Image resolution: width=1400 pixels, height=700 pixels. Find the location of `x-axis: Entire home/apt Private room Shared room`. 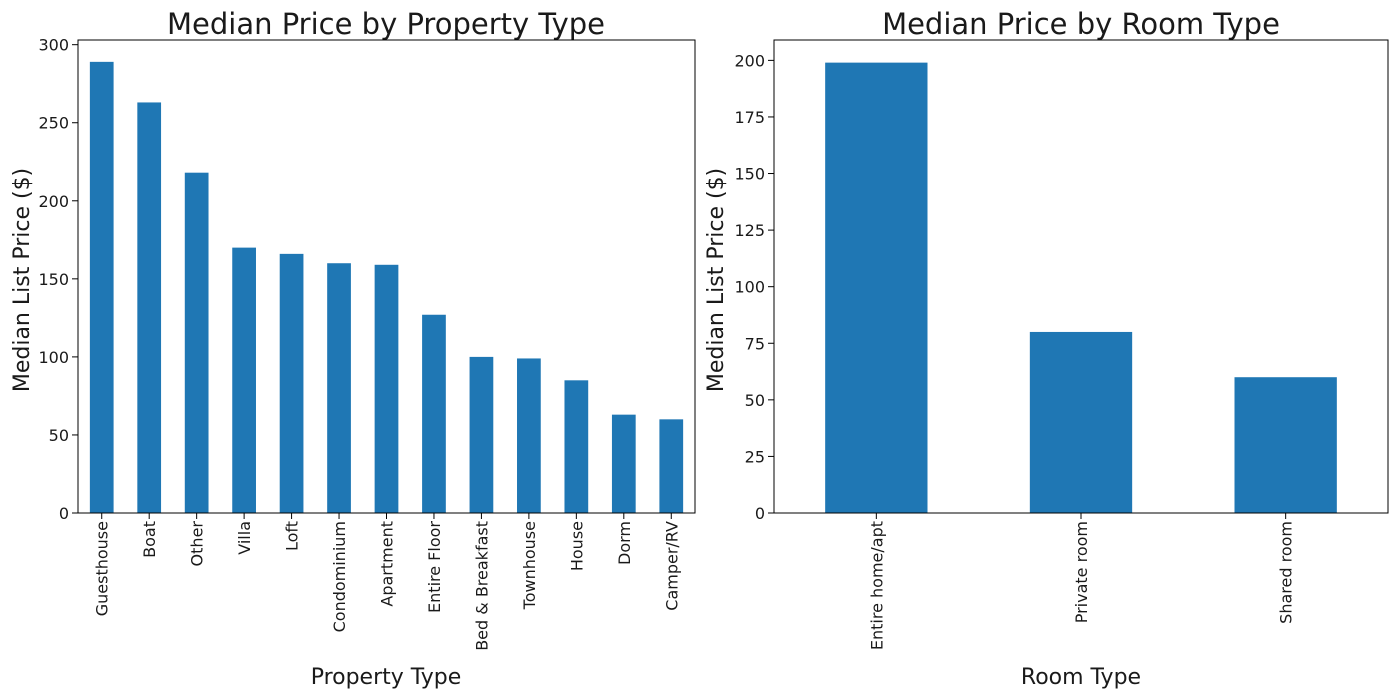

x-axis: Entire home/apt Private room Shared room is located at coordinates (1081, 581).